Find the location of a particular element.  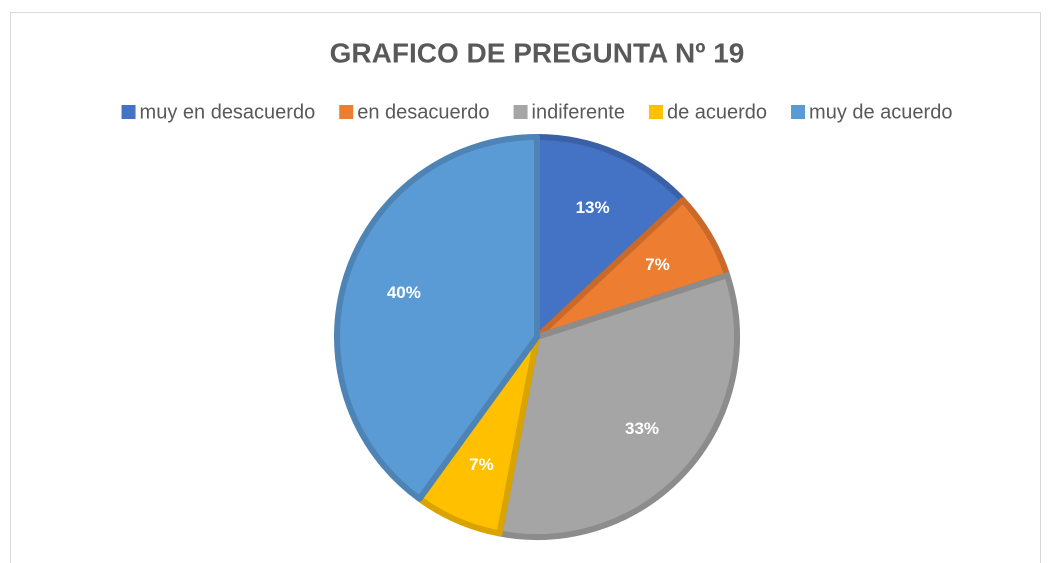

legend-label: muy en desacuerdo is located at coordinates (228, 112).